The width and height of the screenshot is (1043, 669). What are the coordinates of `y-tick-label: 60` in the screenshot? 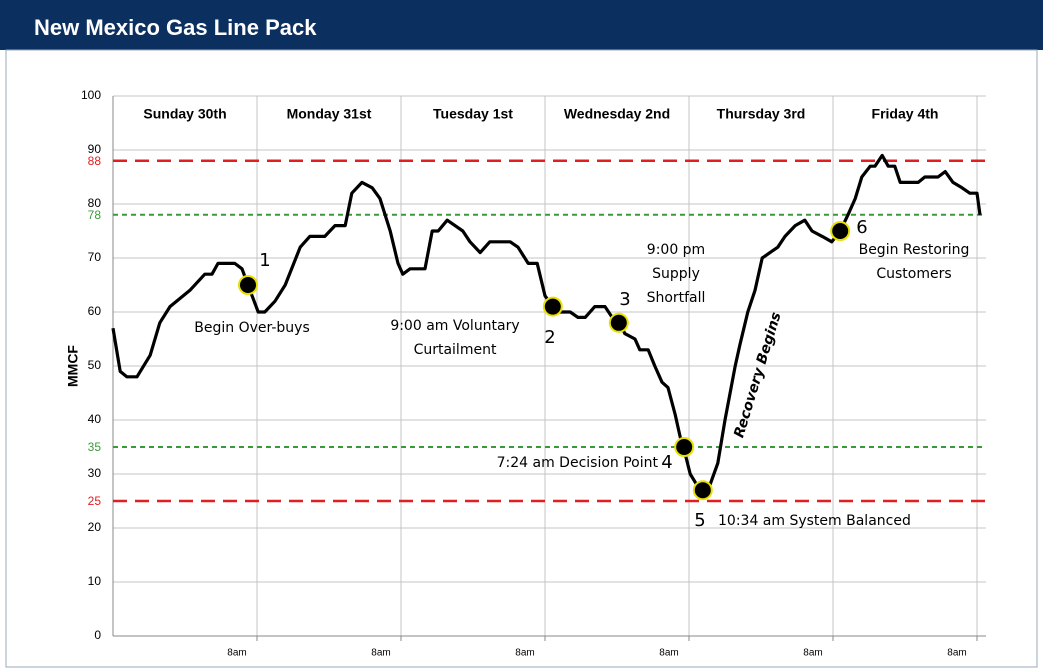 It's located at (95, 311).